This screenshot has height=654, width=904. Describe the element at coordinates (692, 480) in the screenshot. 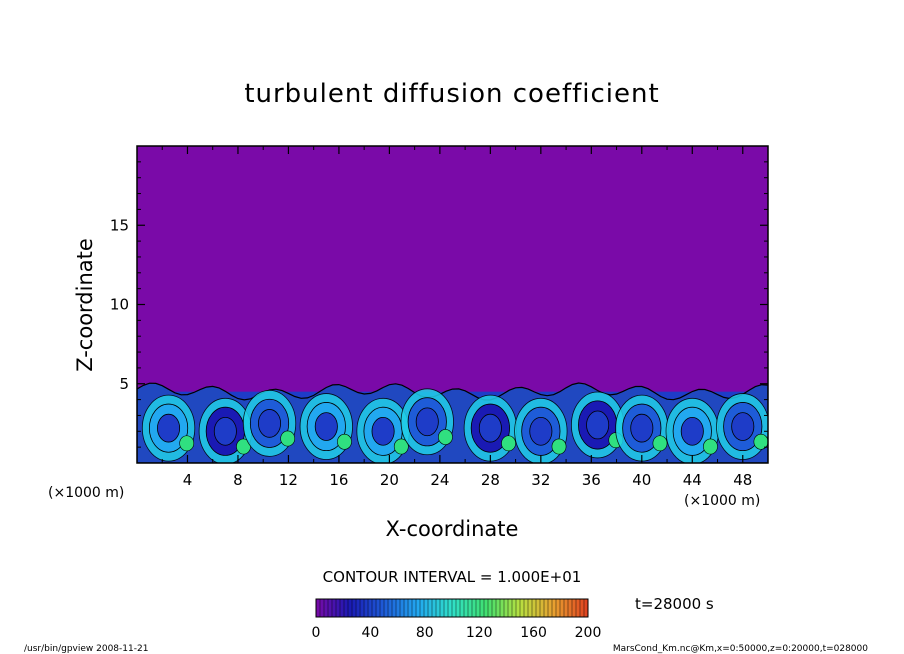

I see `x-tick-label: 44` at that location.